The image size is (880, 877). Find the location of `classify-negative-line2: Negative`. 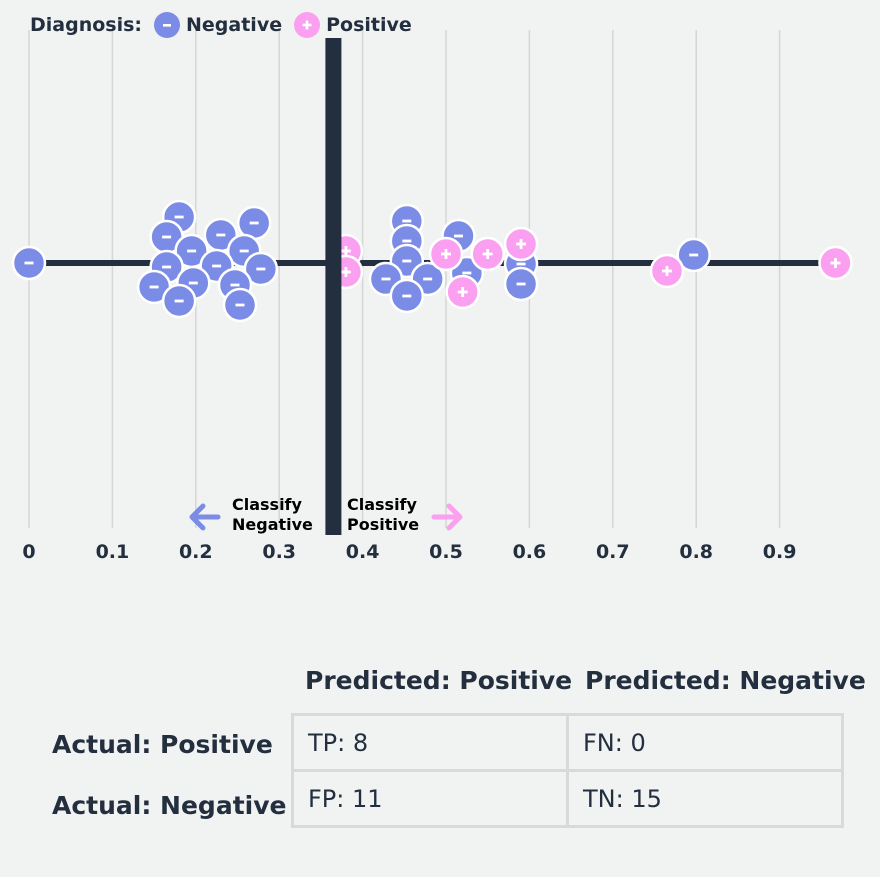

classify-negative-line2: Negative is located at coordinates (272, 524).